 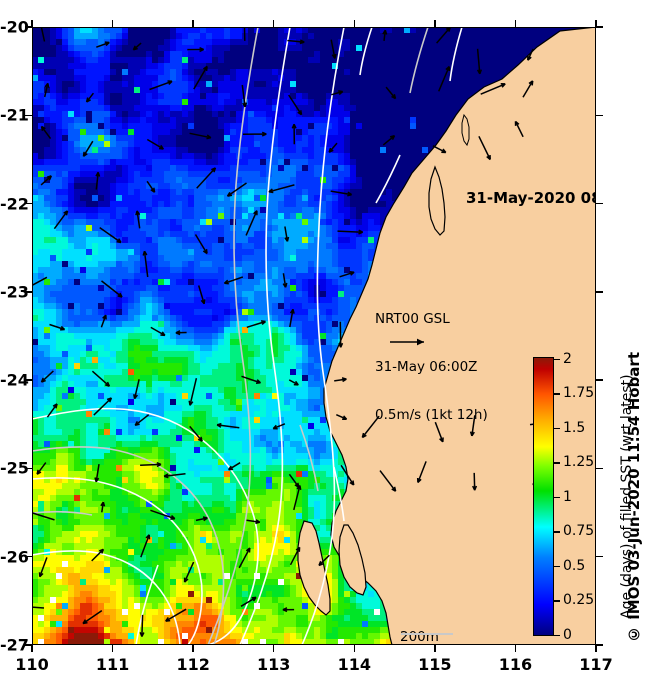 What do you see at coordinates (515, 664) in the screenshot?
I see `x-tick-label: 116` at bounding box center [515, 664].